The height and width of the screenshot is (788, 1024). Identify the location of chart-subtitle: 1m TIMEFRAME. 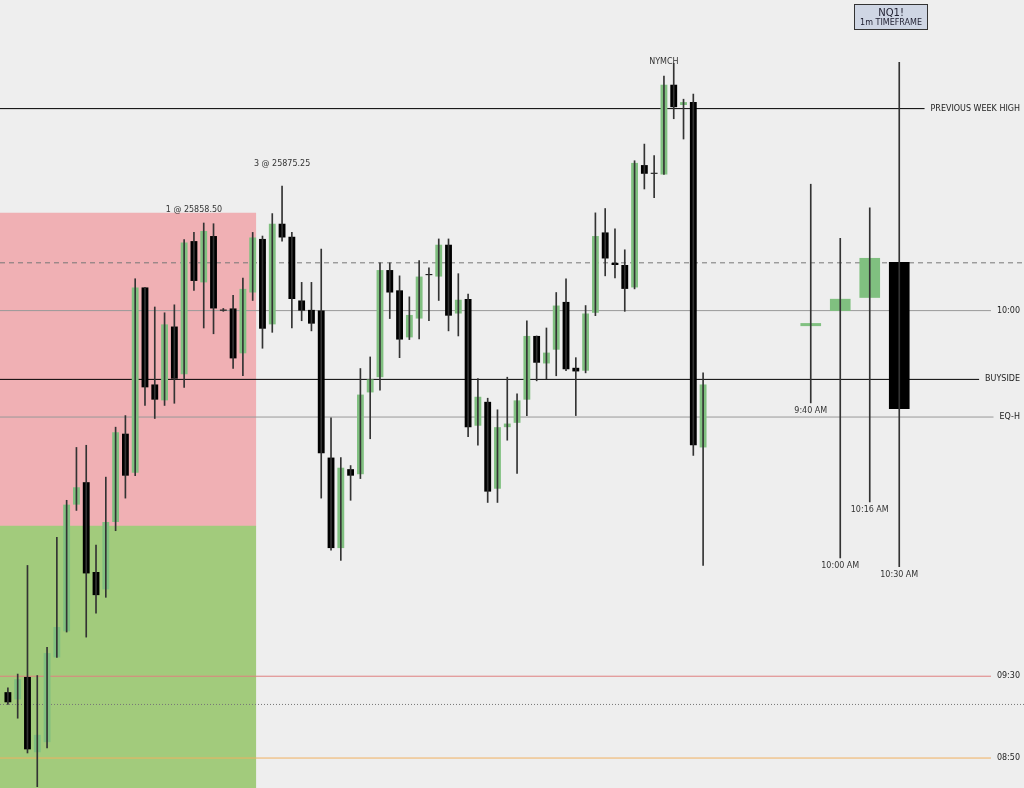
(891, 22).